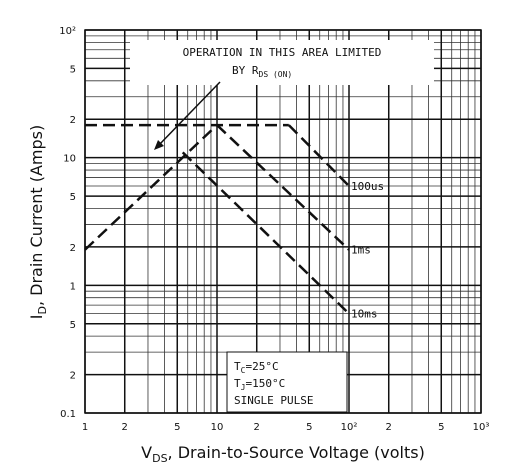 This screenshot has width=505, height=473. What do you see at coordinates (349, 427) in the screenshot?
I see `x-tick-label: 10²` at bounding box center [349, 427].